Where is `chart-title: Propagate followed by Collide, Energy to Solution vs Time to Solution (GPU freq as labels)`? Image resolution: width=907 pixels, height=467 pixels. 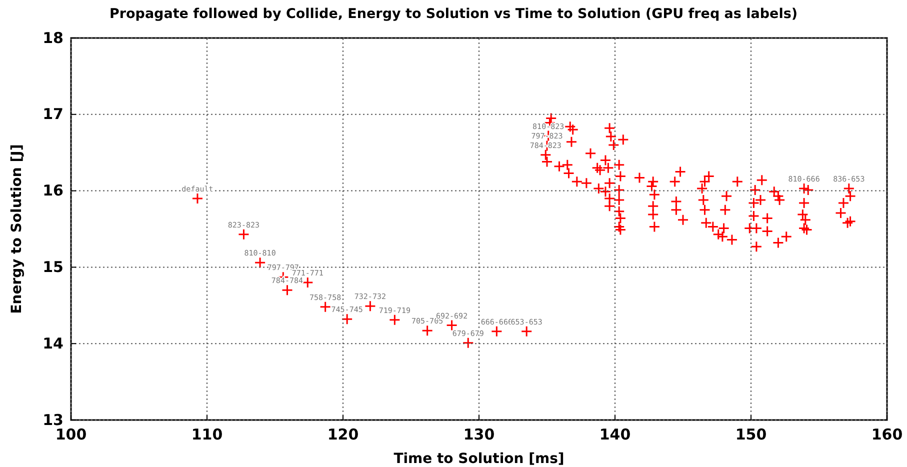
chart-title: Propagate followed by Collide, Energy to Solution vs Time to Solution (GPU freq as labels) is located at coordinates (453, 14).